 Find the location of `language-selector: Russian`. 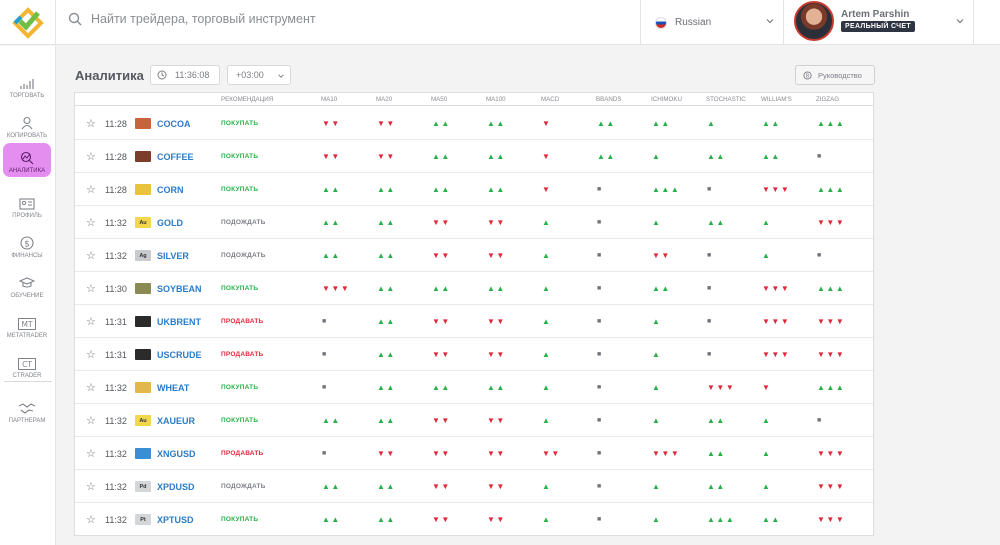

language-selector: Russian is located at coordinates (711, 22).